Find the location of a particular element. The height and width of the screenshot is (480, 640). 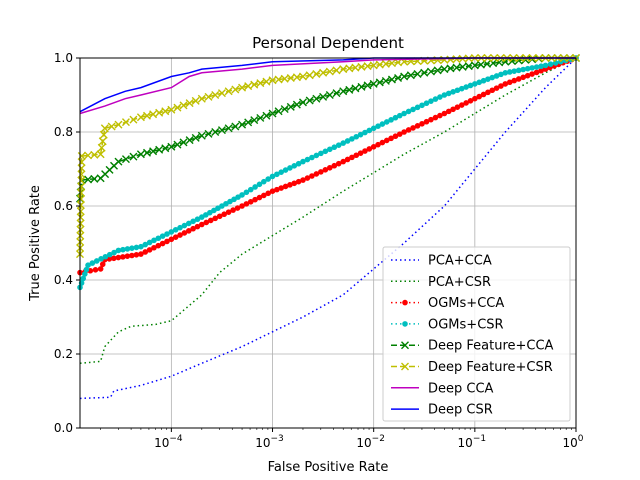

x-tick-label: 10−3 is located at coordinates (269, 442).